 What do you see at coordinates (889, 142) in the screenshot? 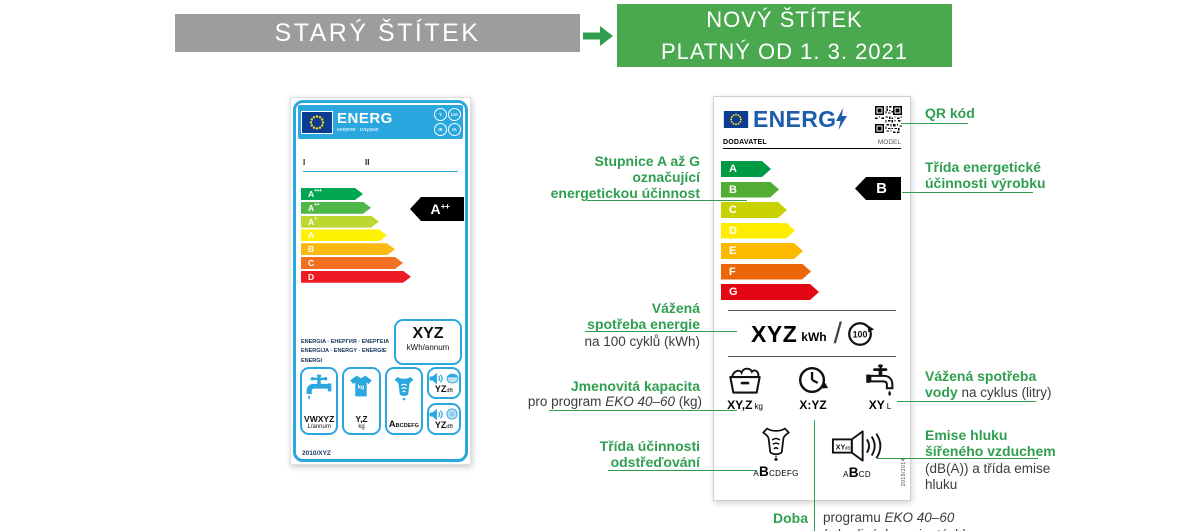
I see `model-placeholder: MODEL` at bounding box center [889, 142].